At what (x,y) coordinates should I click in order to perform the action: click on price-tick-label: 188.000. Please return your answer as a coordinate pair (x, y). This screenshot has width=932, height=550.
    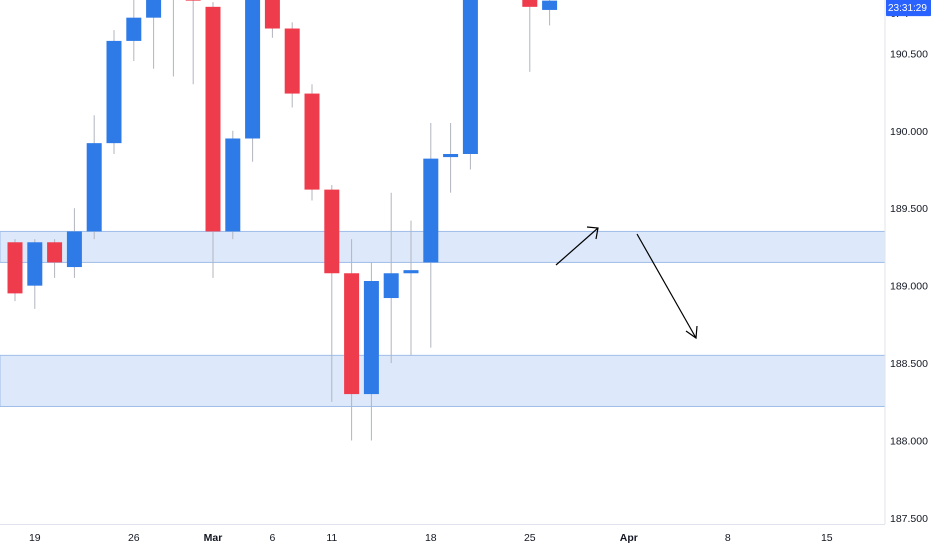
    Looking at the image, I should click on (909, 442).